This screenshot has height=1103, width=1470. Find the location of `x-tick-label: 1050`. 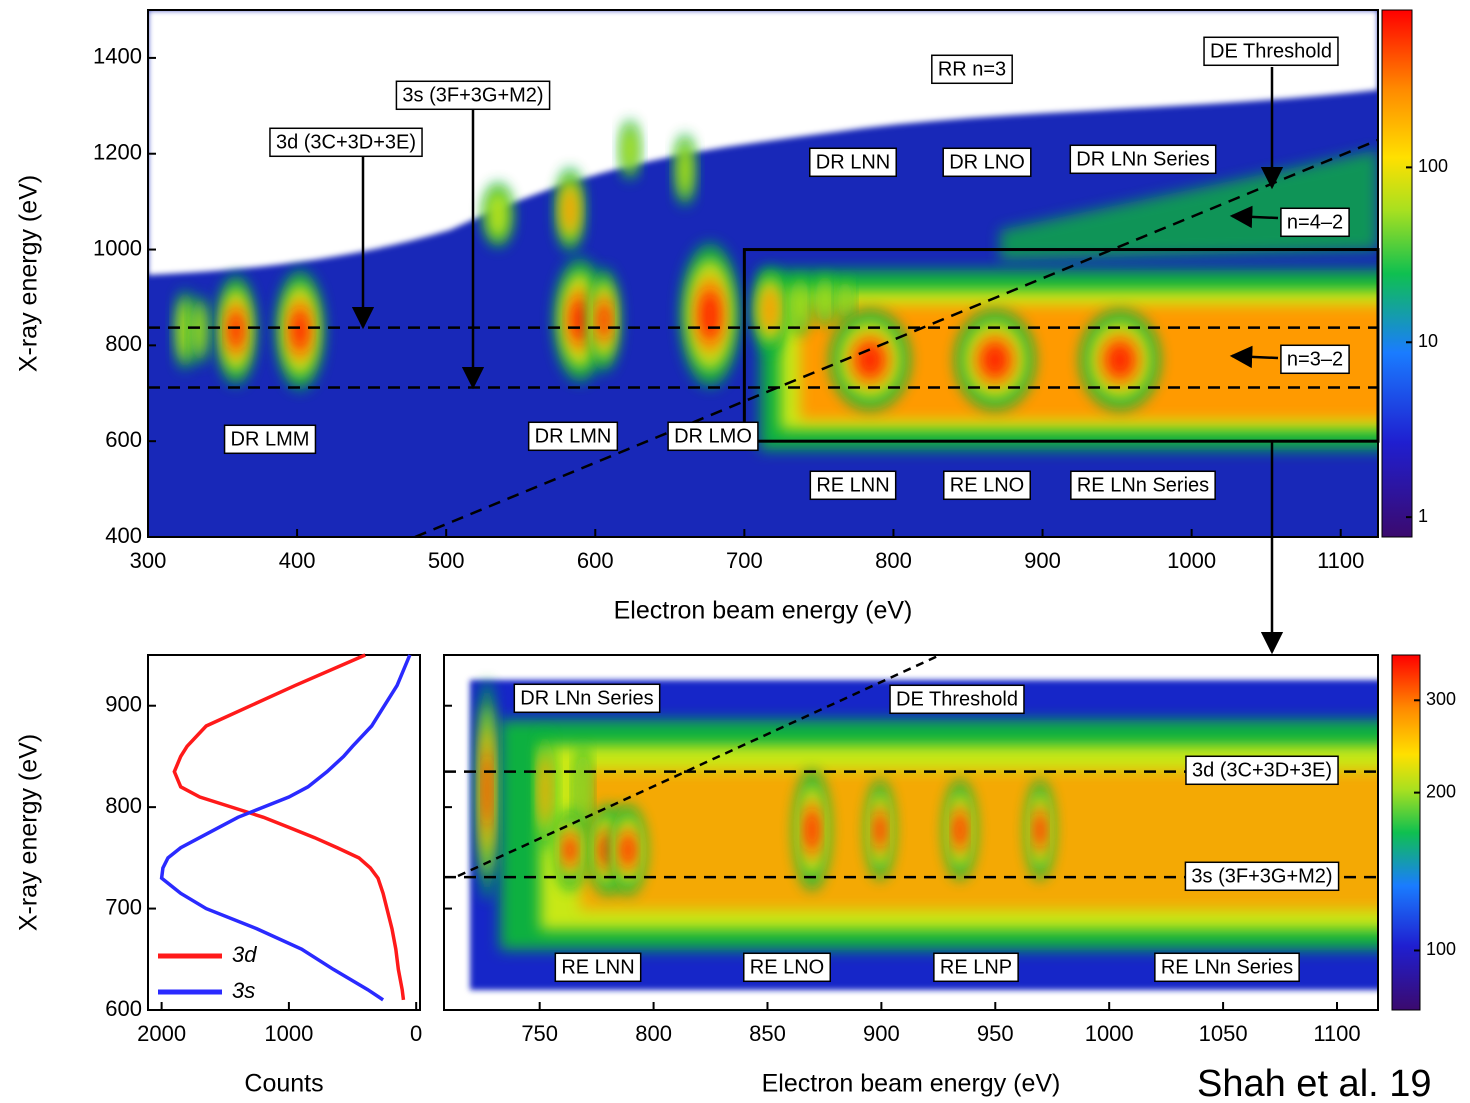

x-tick-label: 1050 is located at coordinates (1223, 1033).